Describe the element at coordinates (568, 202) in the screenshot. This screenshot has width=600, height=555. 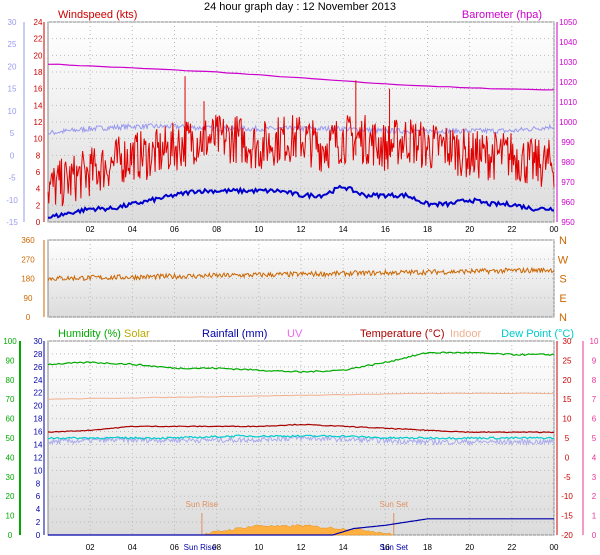
I see `baro-tick-label: 960` at that location.